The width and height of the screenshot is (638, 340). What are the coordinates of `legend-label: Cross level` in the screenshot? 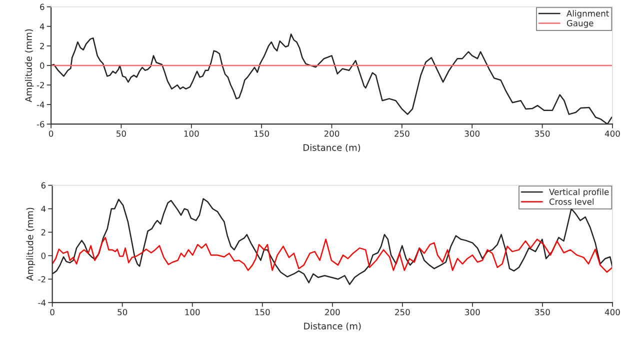 It's located at (571, 201).